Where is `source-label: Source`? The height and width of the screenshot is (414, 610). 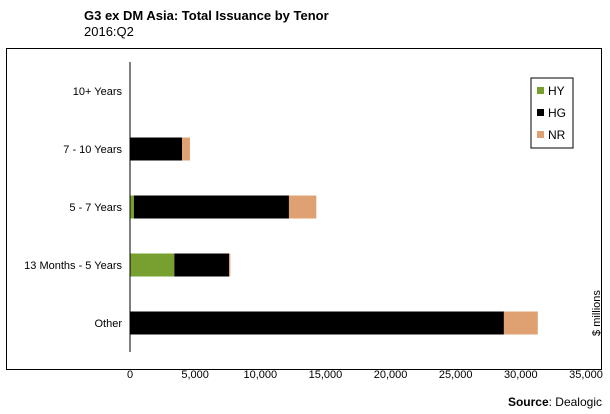 source-label: Source is located at coordinates (528, 402).